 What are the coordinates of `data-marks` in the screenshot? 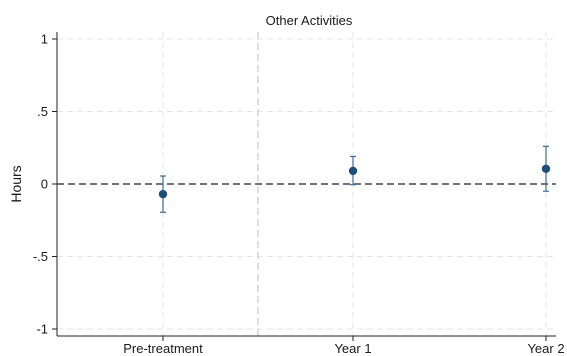 It's located at (354, 179).